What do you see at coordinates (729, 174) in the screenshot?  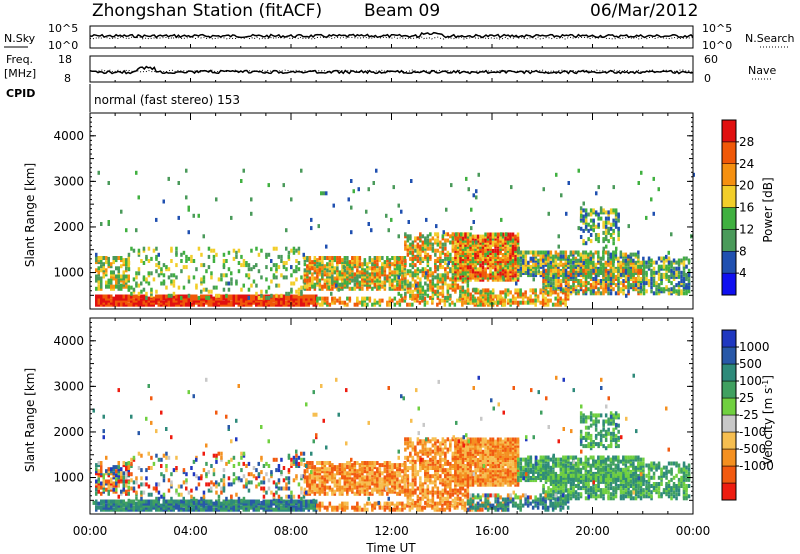 I see `colorbar-segment` at bounding box center [729, 174].